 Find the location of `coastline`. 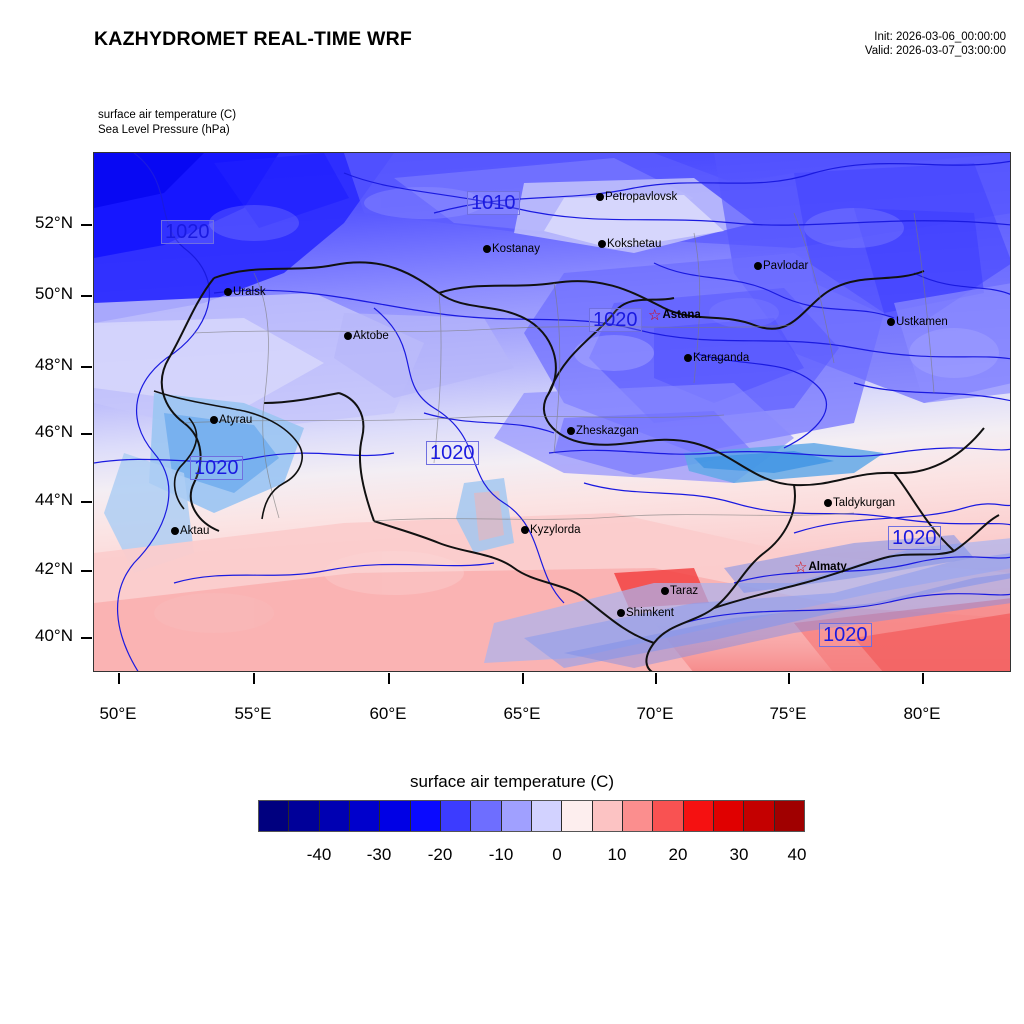

coastline is located at coordinates (228, 455).